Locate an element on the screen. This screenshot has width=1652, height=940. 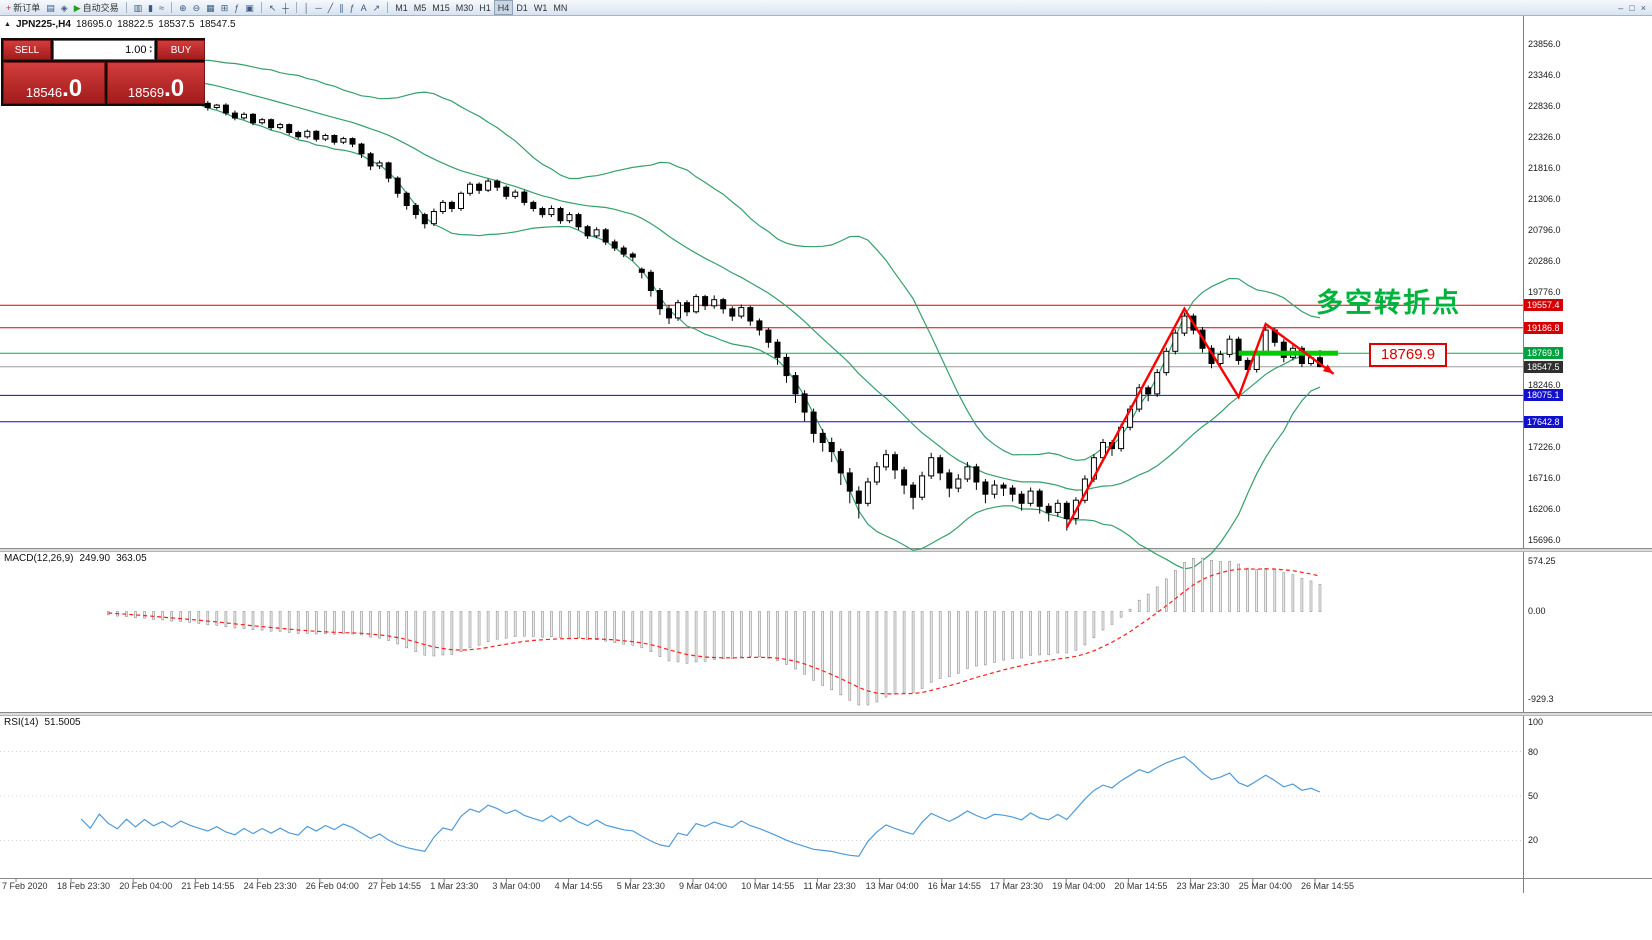
fibonacci-icon: ƒ is located at coordinates (352, 7).